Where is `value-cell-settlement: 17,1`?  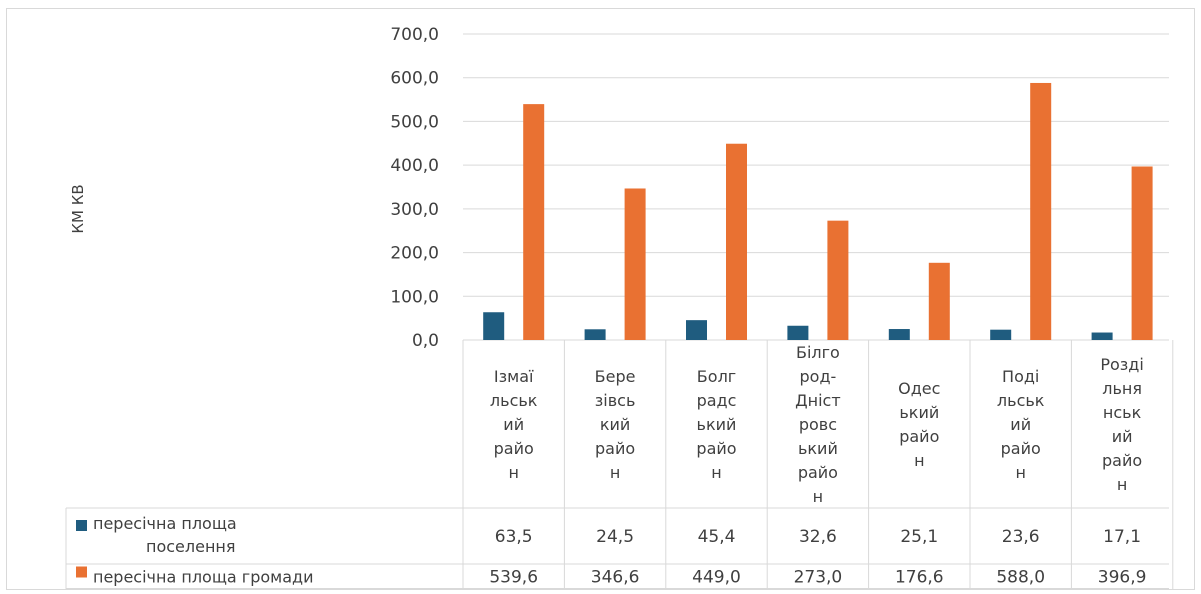 value-cell-settlement: 17,1 is located at coordinates (1122, 537).